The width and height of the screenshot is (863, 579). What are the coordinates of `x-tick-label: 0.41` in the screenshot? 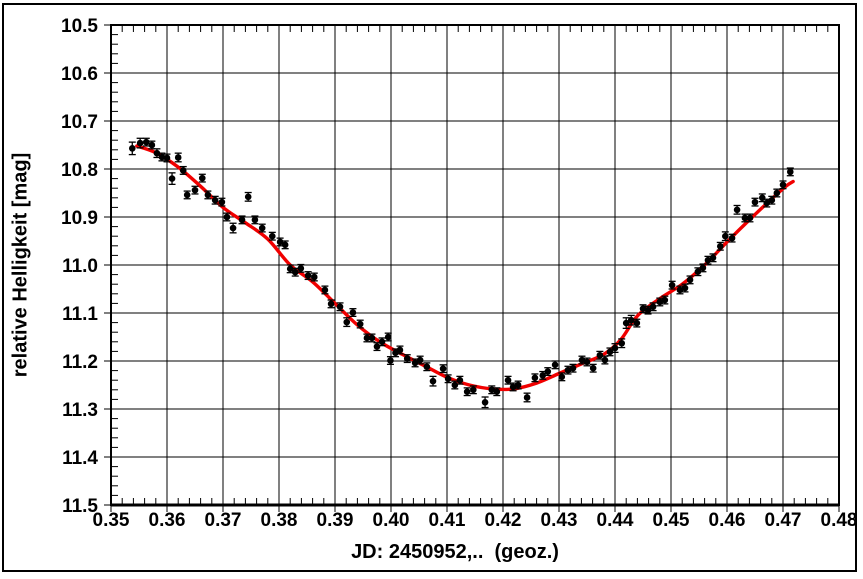 It's located at (447, 520).